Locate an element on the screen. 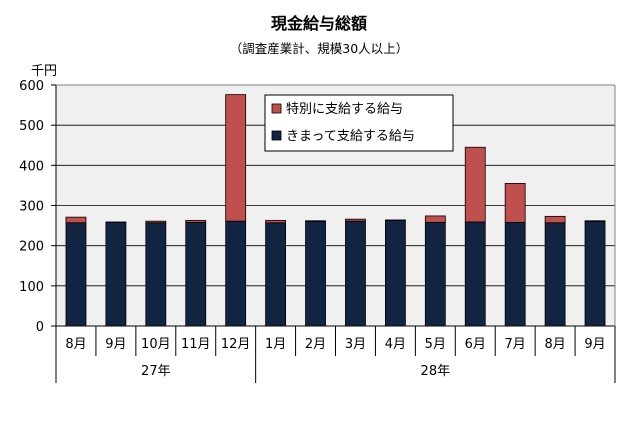 The width and height of the screenshot is (638, 422). x-tick-label: 2月 is located at coordinates (315, 344).